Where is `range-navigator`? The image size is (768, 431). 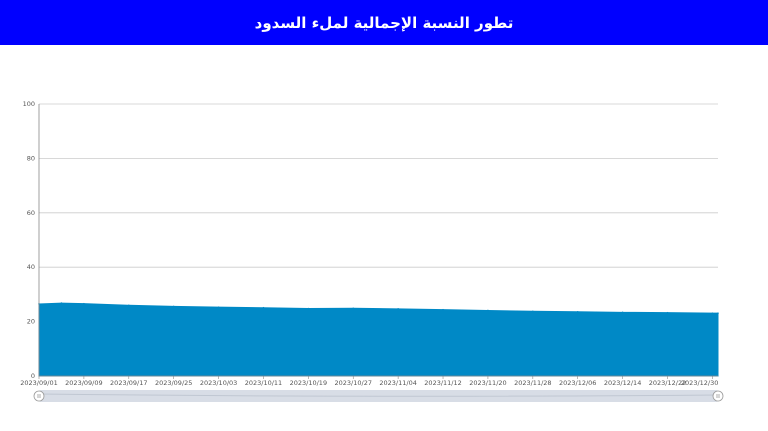
range-navigator is located at coordinates (378, 396).